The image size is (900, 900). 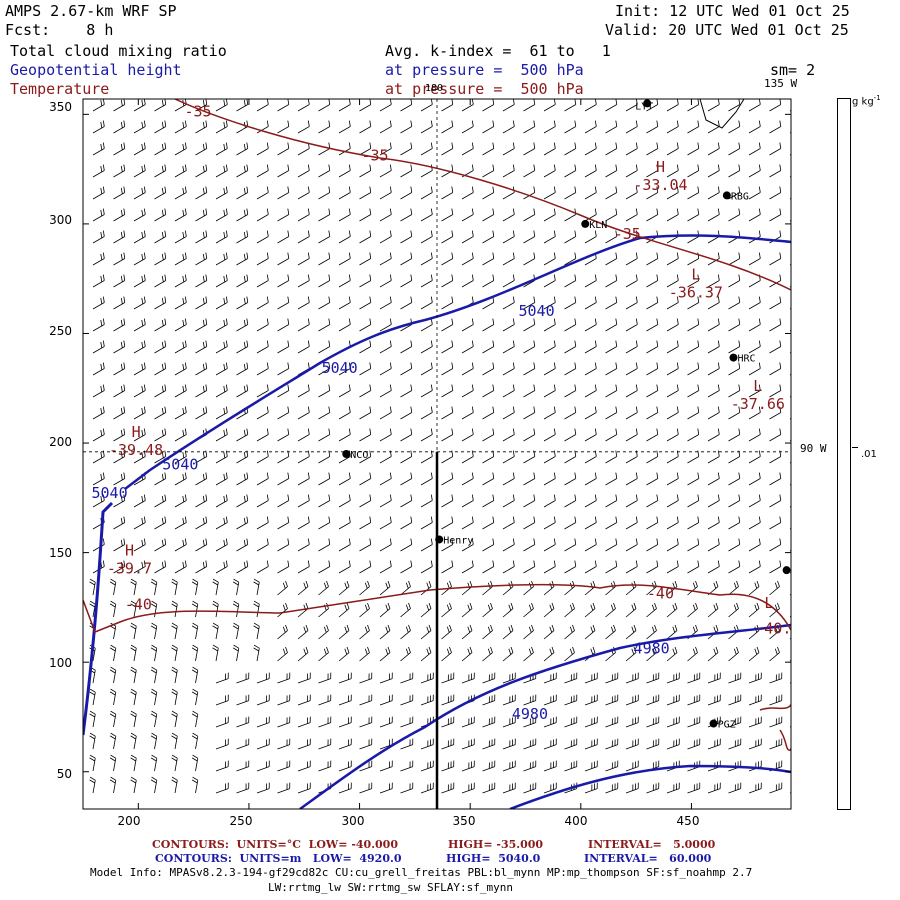 I want to click on height-contour-line, so click(x=98, y=618).